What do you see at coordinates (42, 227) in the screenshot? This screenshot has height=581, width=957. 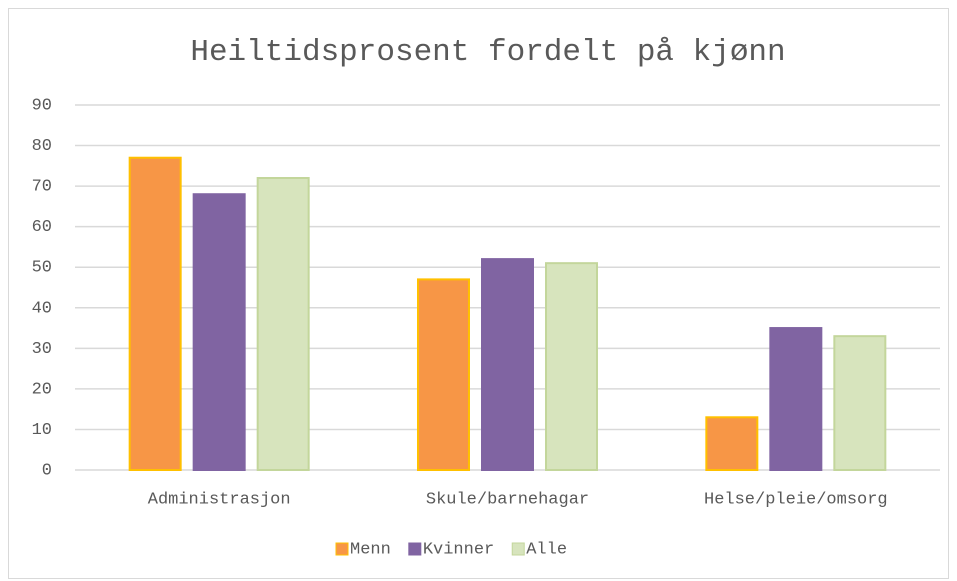 I see `y-tick-label: 60` at bounding box center [42, 227].